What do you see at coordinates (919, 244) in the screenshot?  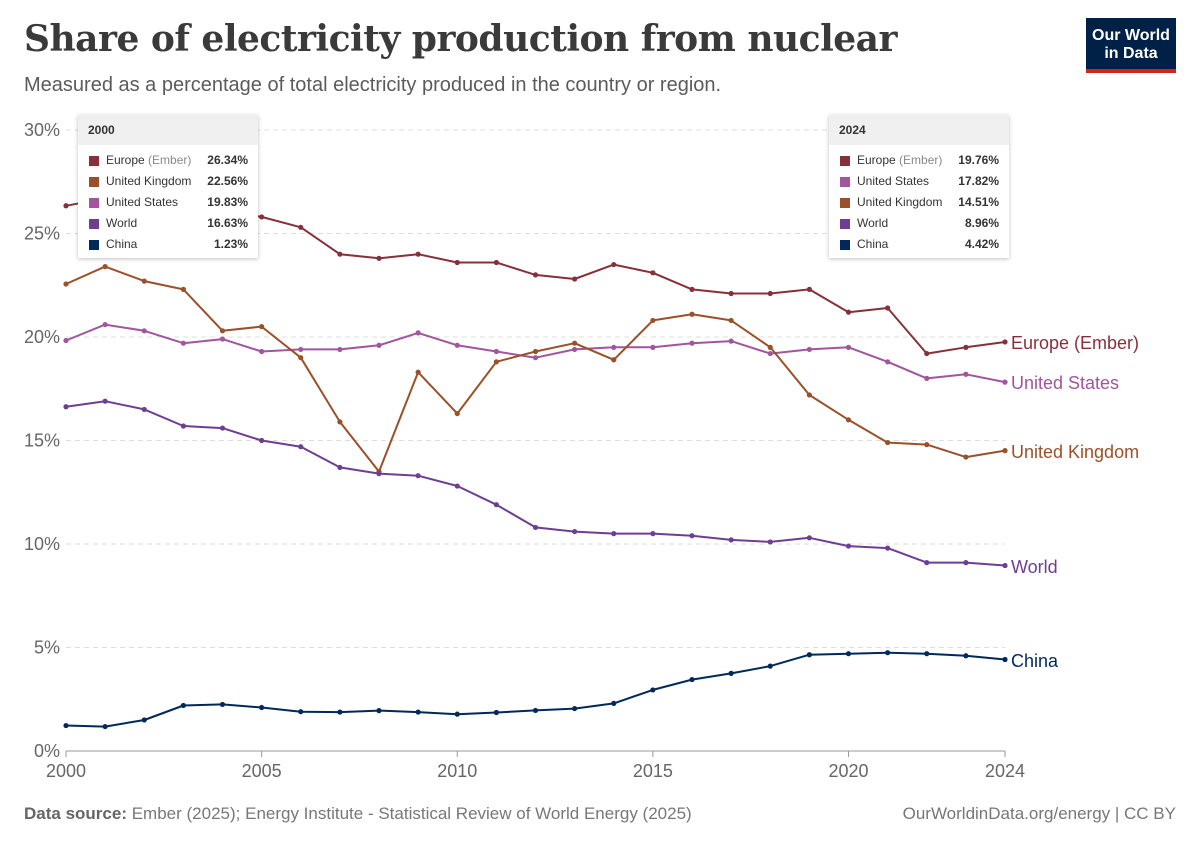 I see `tooltip-row: China 4.42%` at bounding box center [919, 244].